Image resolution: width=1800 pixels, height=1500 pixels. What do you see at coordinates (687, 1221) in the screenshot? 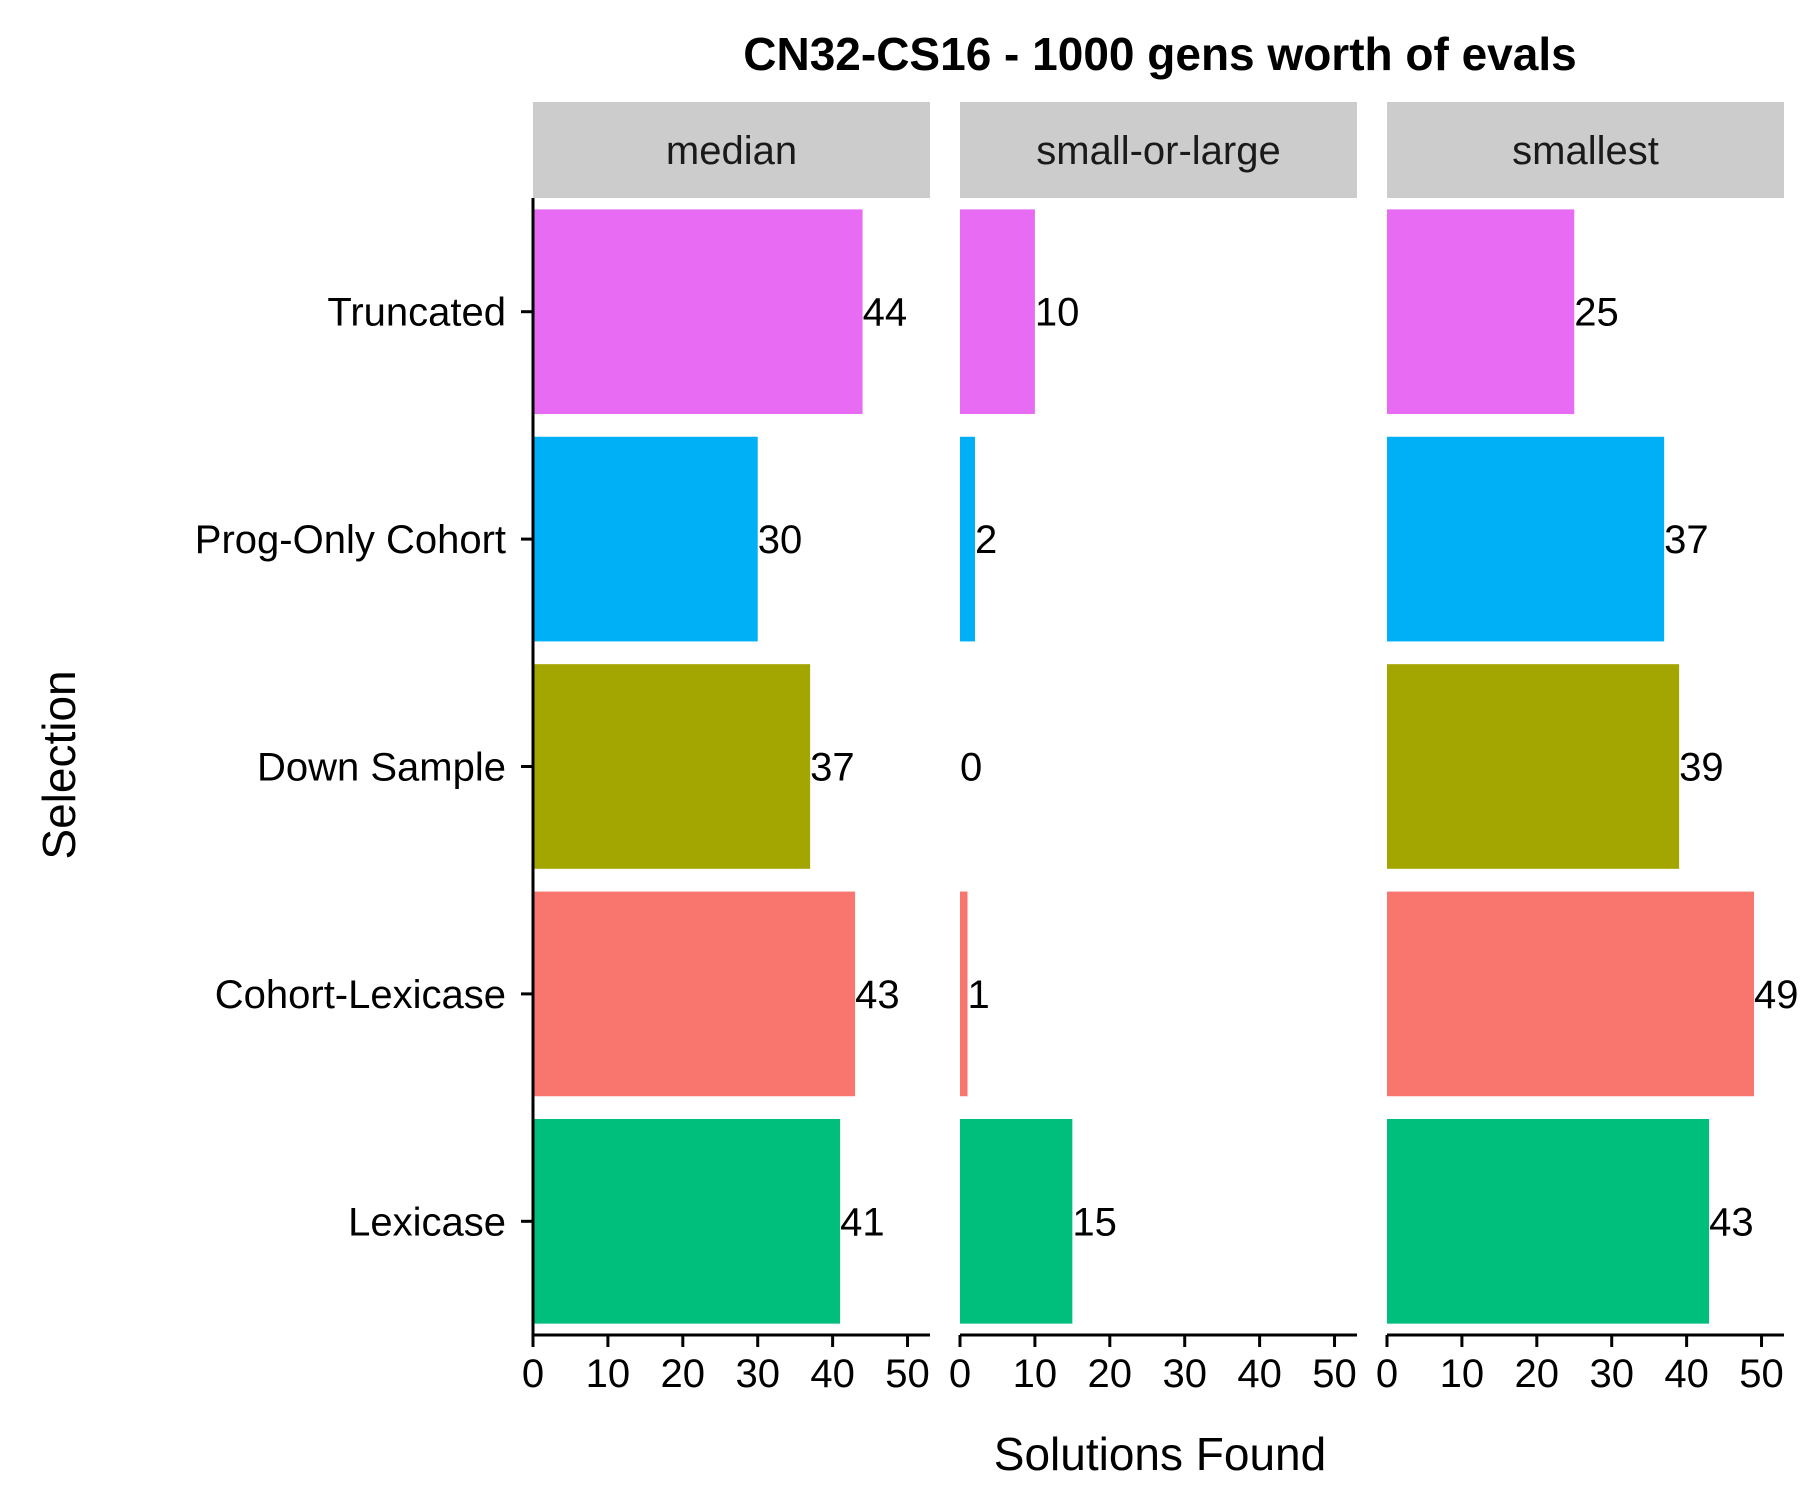
I see `bar-median-lexicase` at bounding box center [687, 1221].